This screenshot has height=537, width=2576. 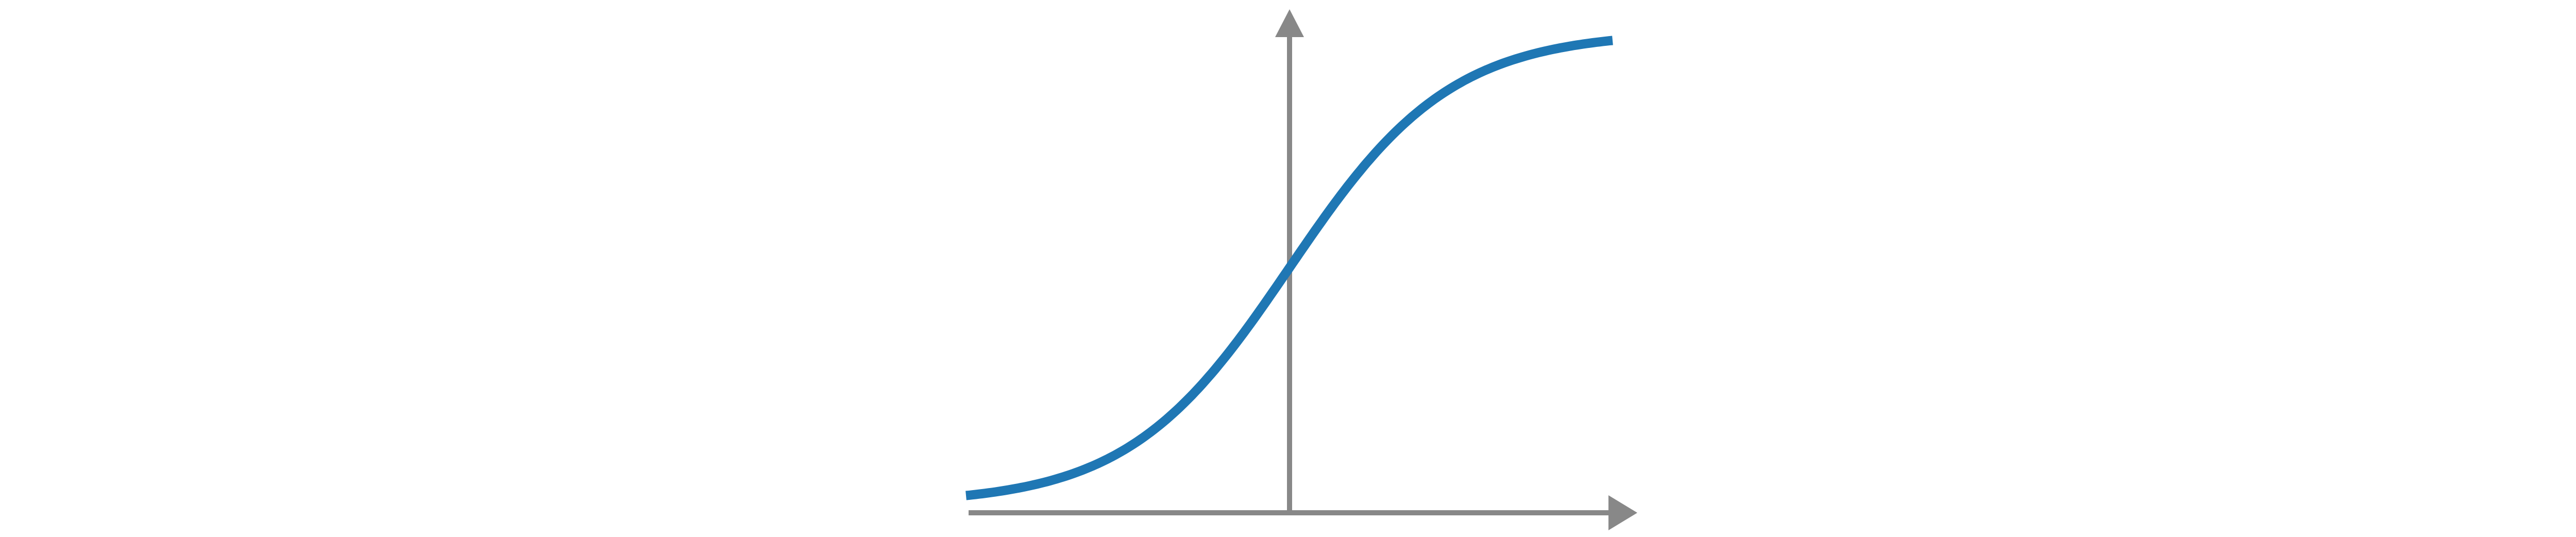 What do you see at coordinates (1622, 512) in the screenshot?
I see `x-axis-arrowhead` at bounding box center [1622, 512].